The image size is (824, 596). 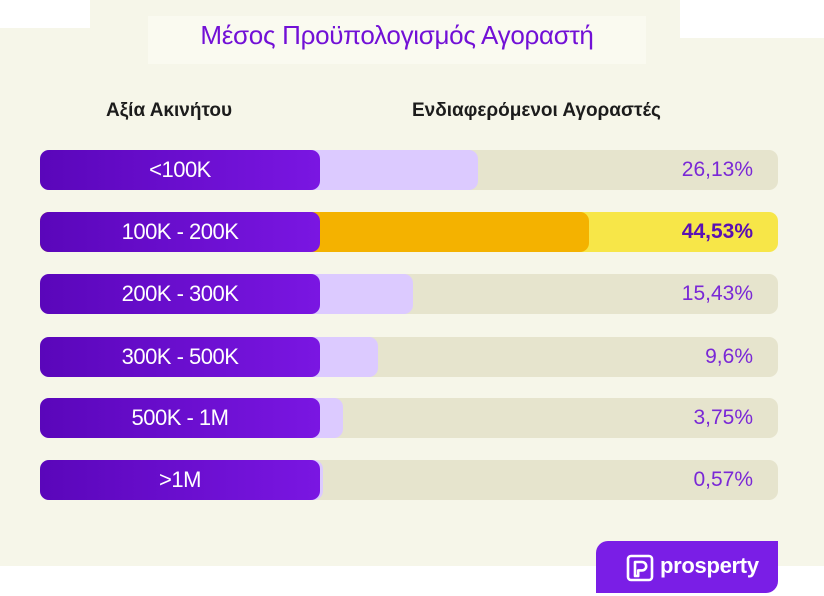 I want to click on prosperty-logo-icon, so click(x=640, y=568).